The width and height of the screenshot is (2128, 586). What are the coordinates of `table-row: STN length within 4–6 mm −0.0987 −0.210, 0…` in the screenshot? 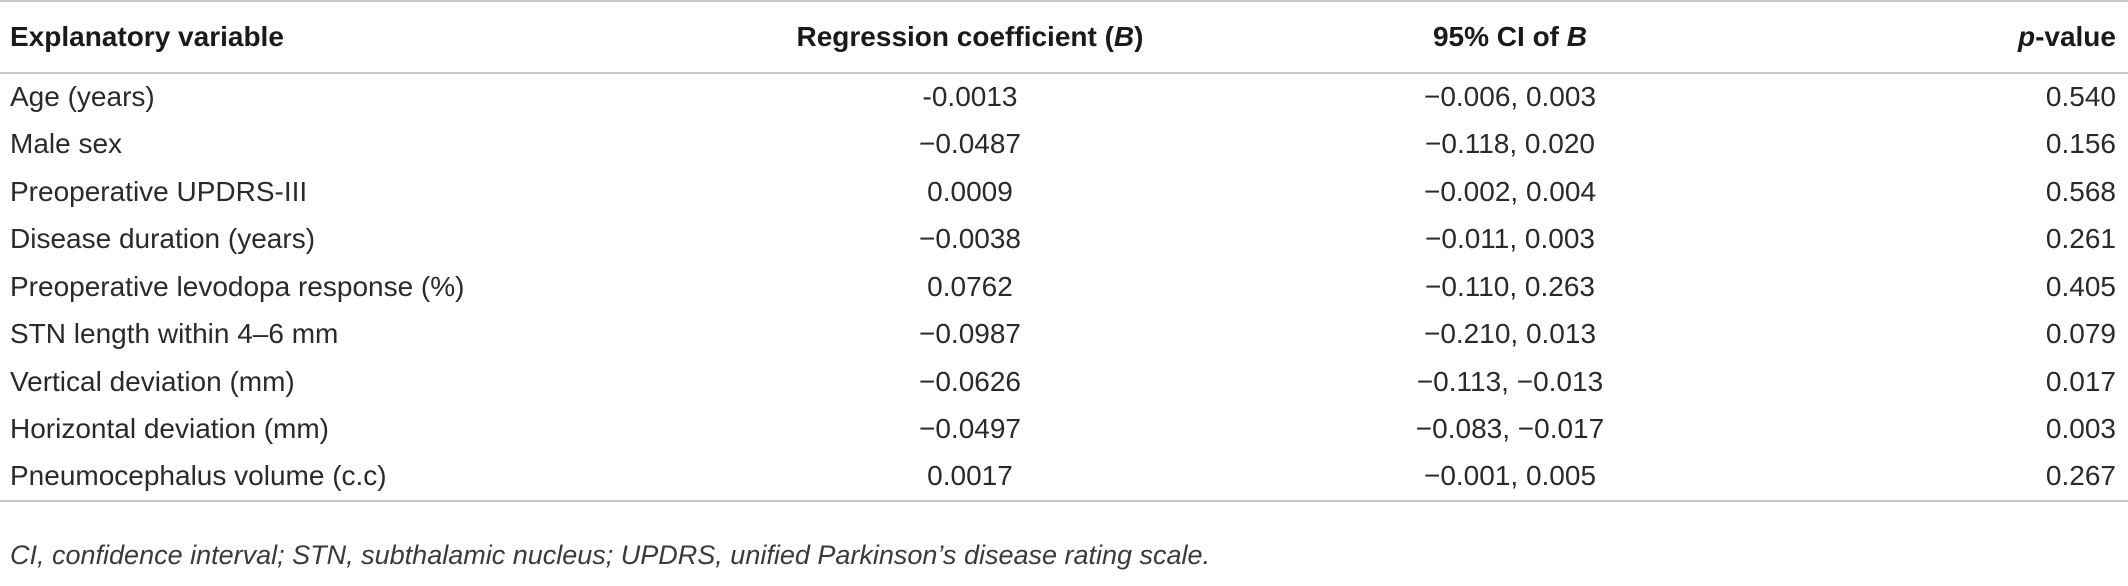 It's located at (1064, 335).